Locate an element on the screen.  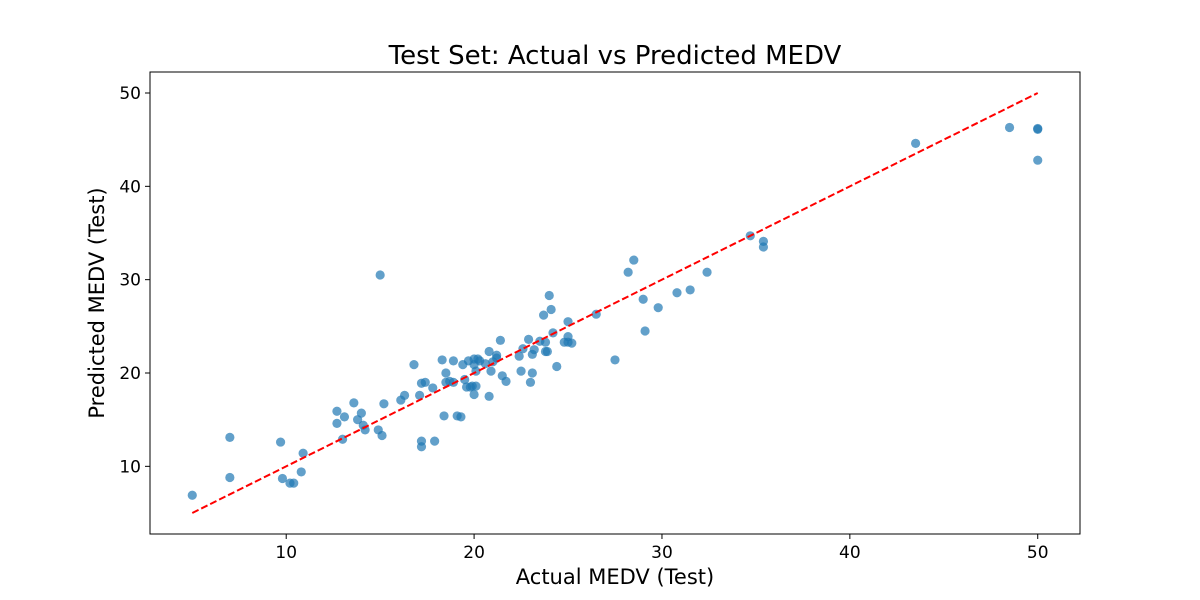
y-tick-label: 30 is located at coordinates (130, 281).